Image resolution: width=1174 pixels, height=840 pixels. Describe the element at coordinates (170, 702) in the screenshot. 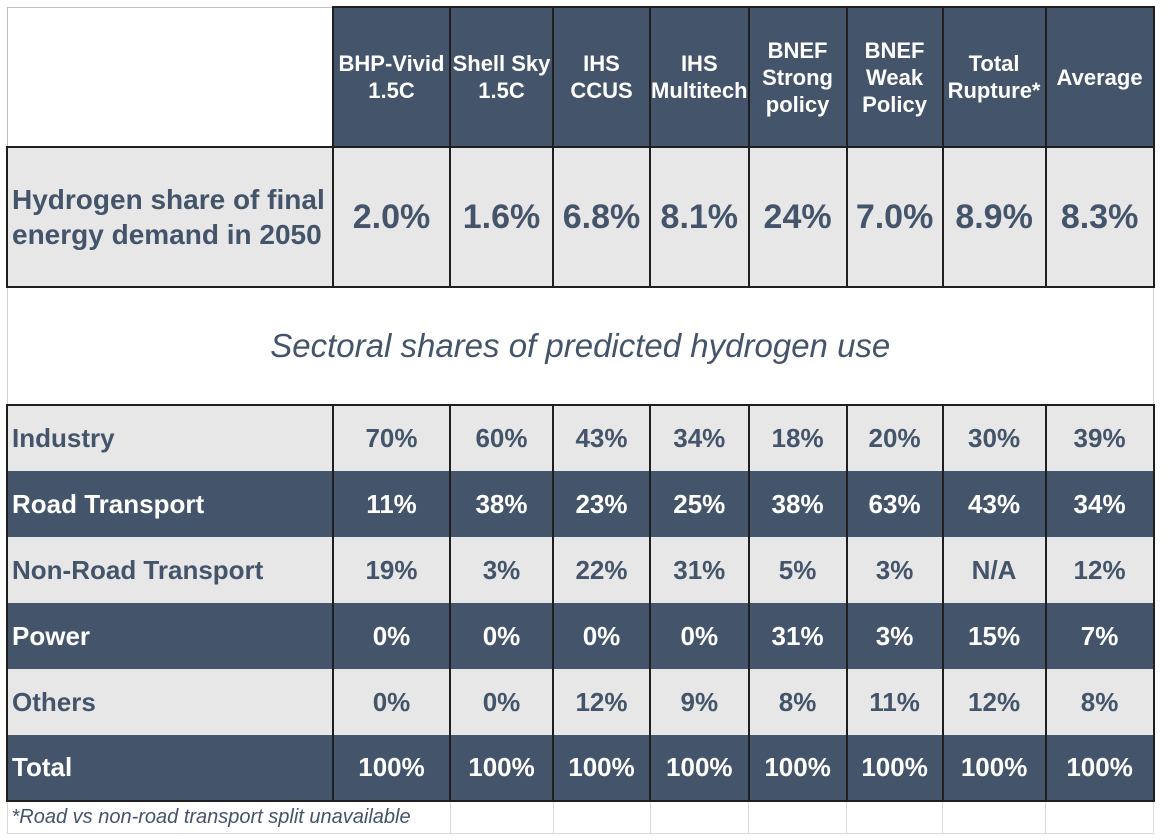

I see `sector-label: Others` at that location.